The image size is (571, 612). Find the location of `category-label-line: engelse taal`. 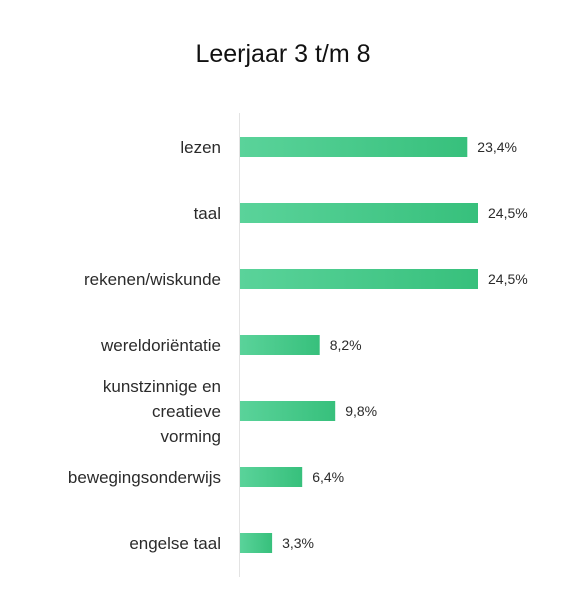

category-label-line: engelse taal is located at coordinates (175, 543).